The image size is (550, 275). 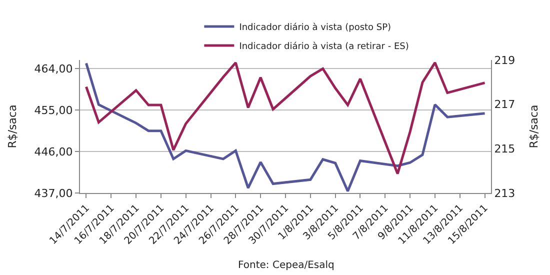 I want to click on legend-label: Indicador diário à vista (posto SP), so click(x=315, y=28).